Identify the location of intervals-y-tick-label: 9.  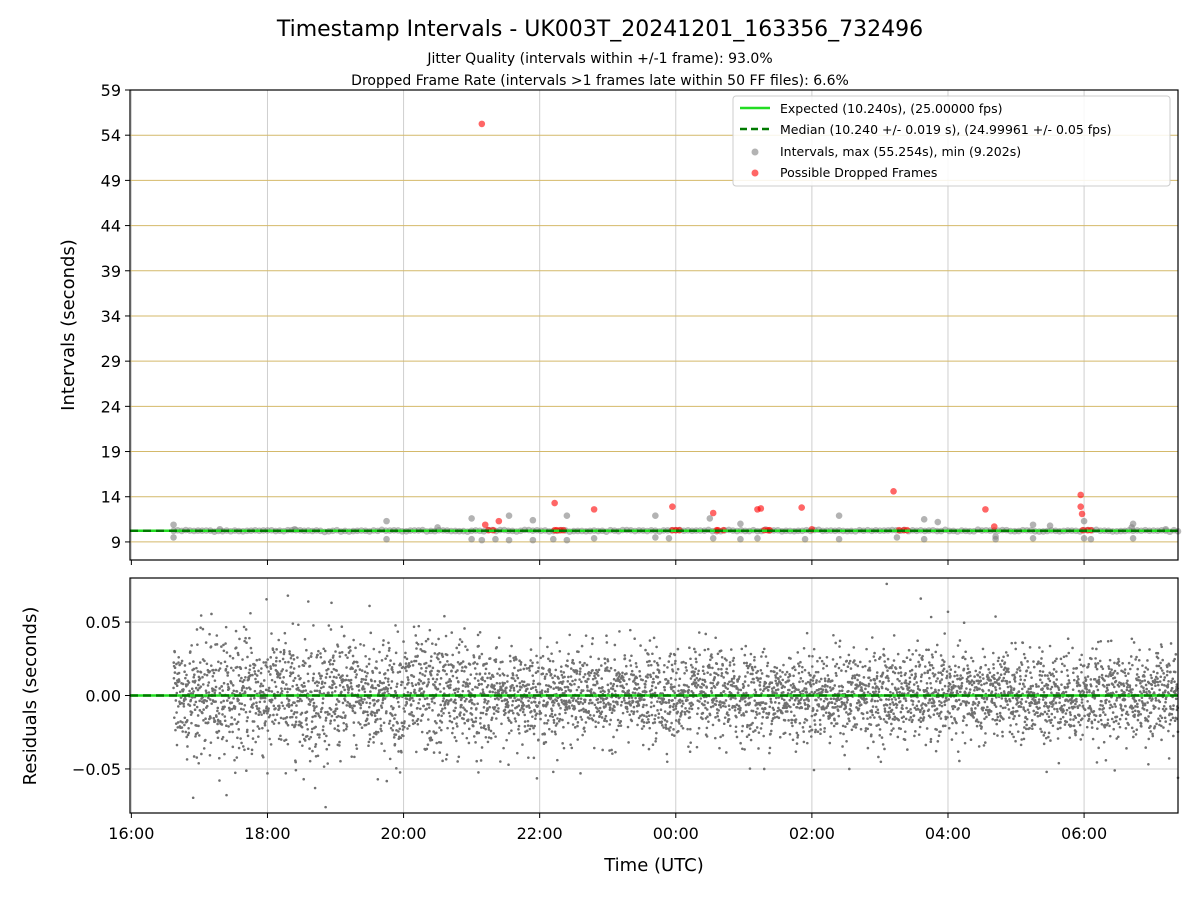
(116, 542).